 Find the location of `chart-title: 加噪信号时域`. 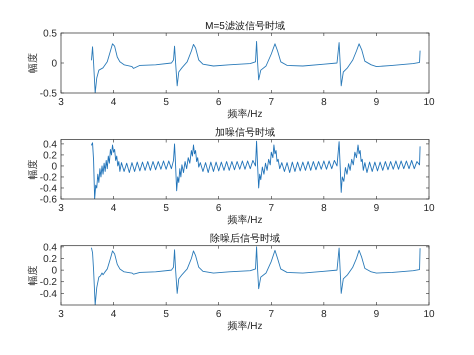

chart-title: 加噪信号时域 is located at coordinates (245, 132).